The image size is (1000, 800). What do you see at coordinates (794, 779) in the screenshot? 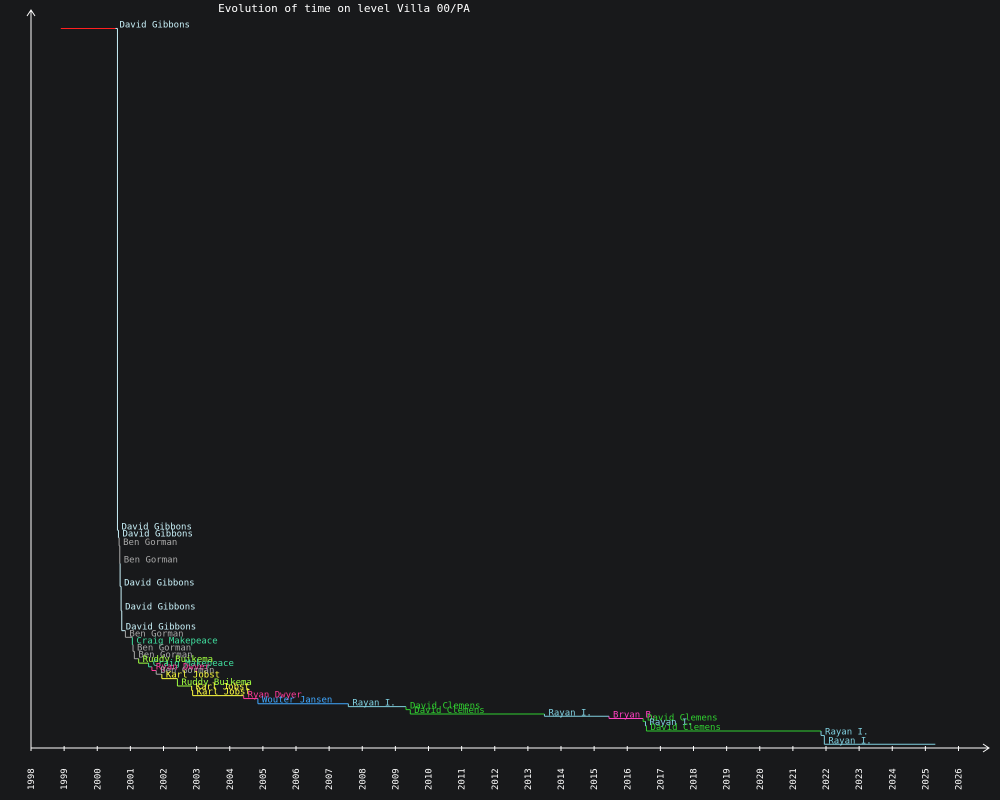
I see `x-tick-label: 2021` at bounding box center [794, 779].